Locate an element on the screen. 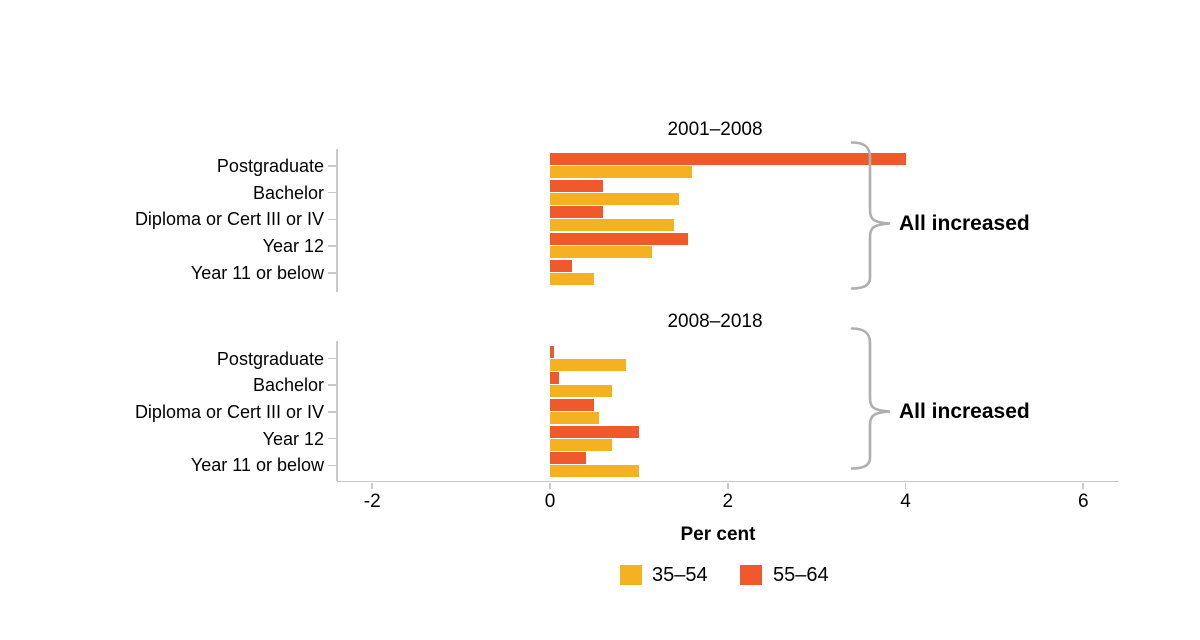  curly-brace-bottom is located at coordinates (870, 398).